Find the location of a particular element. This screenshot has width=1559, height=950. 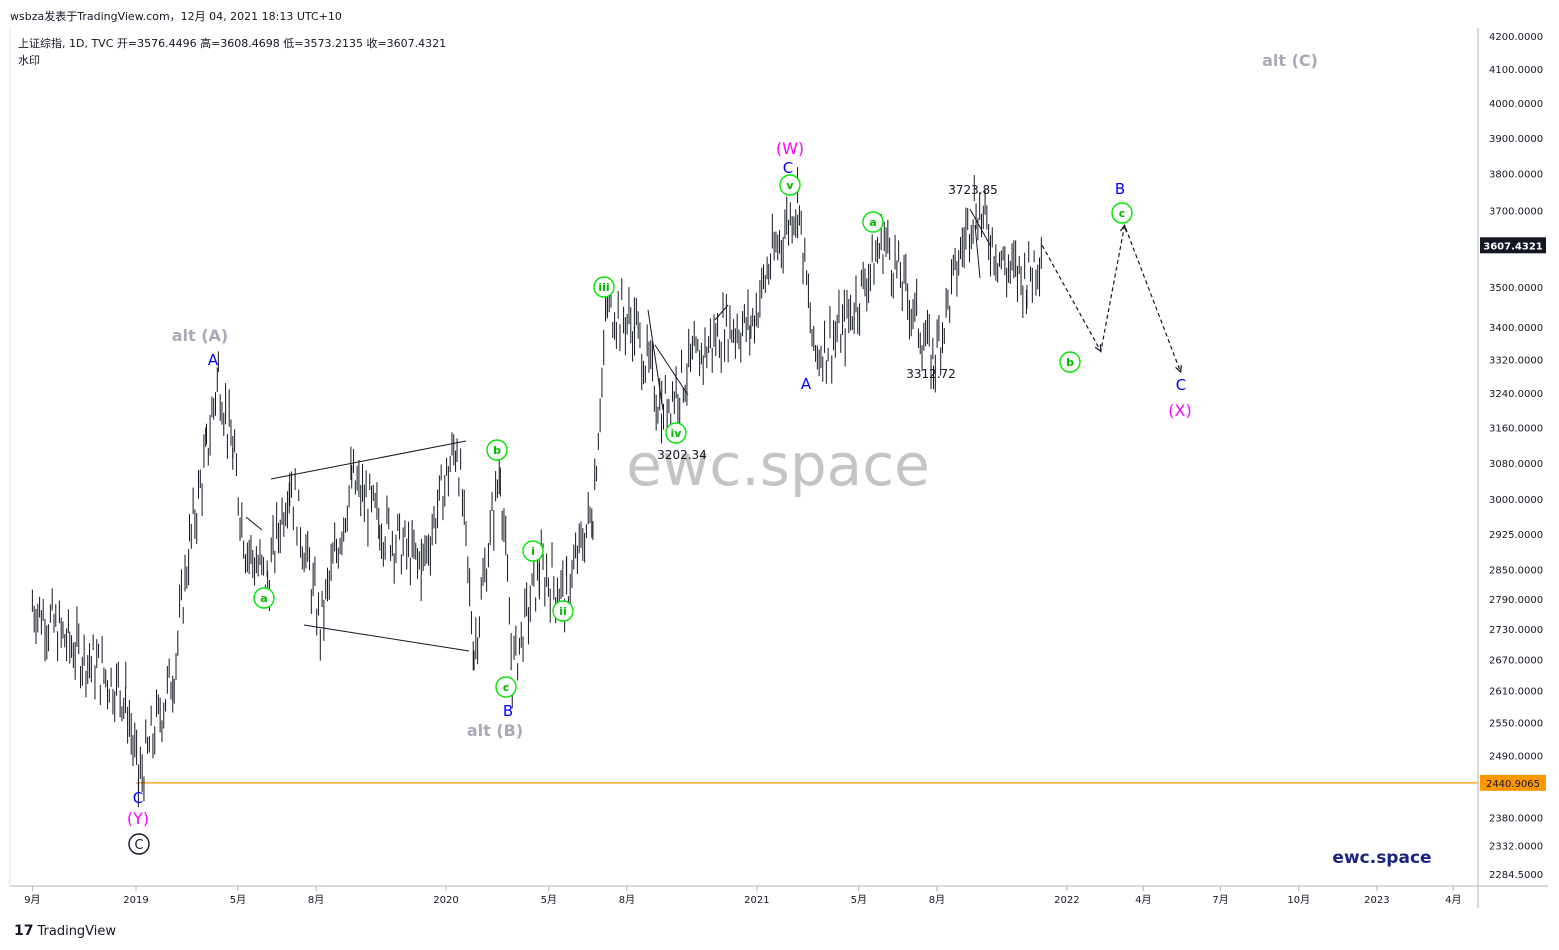

tradingview-brand: 𝟭𝟳 TradingView is located at coordinates (65, 931).